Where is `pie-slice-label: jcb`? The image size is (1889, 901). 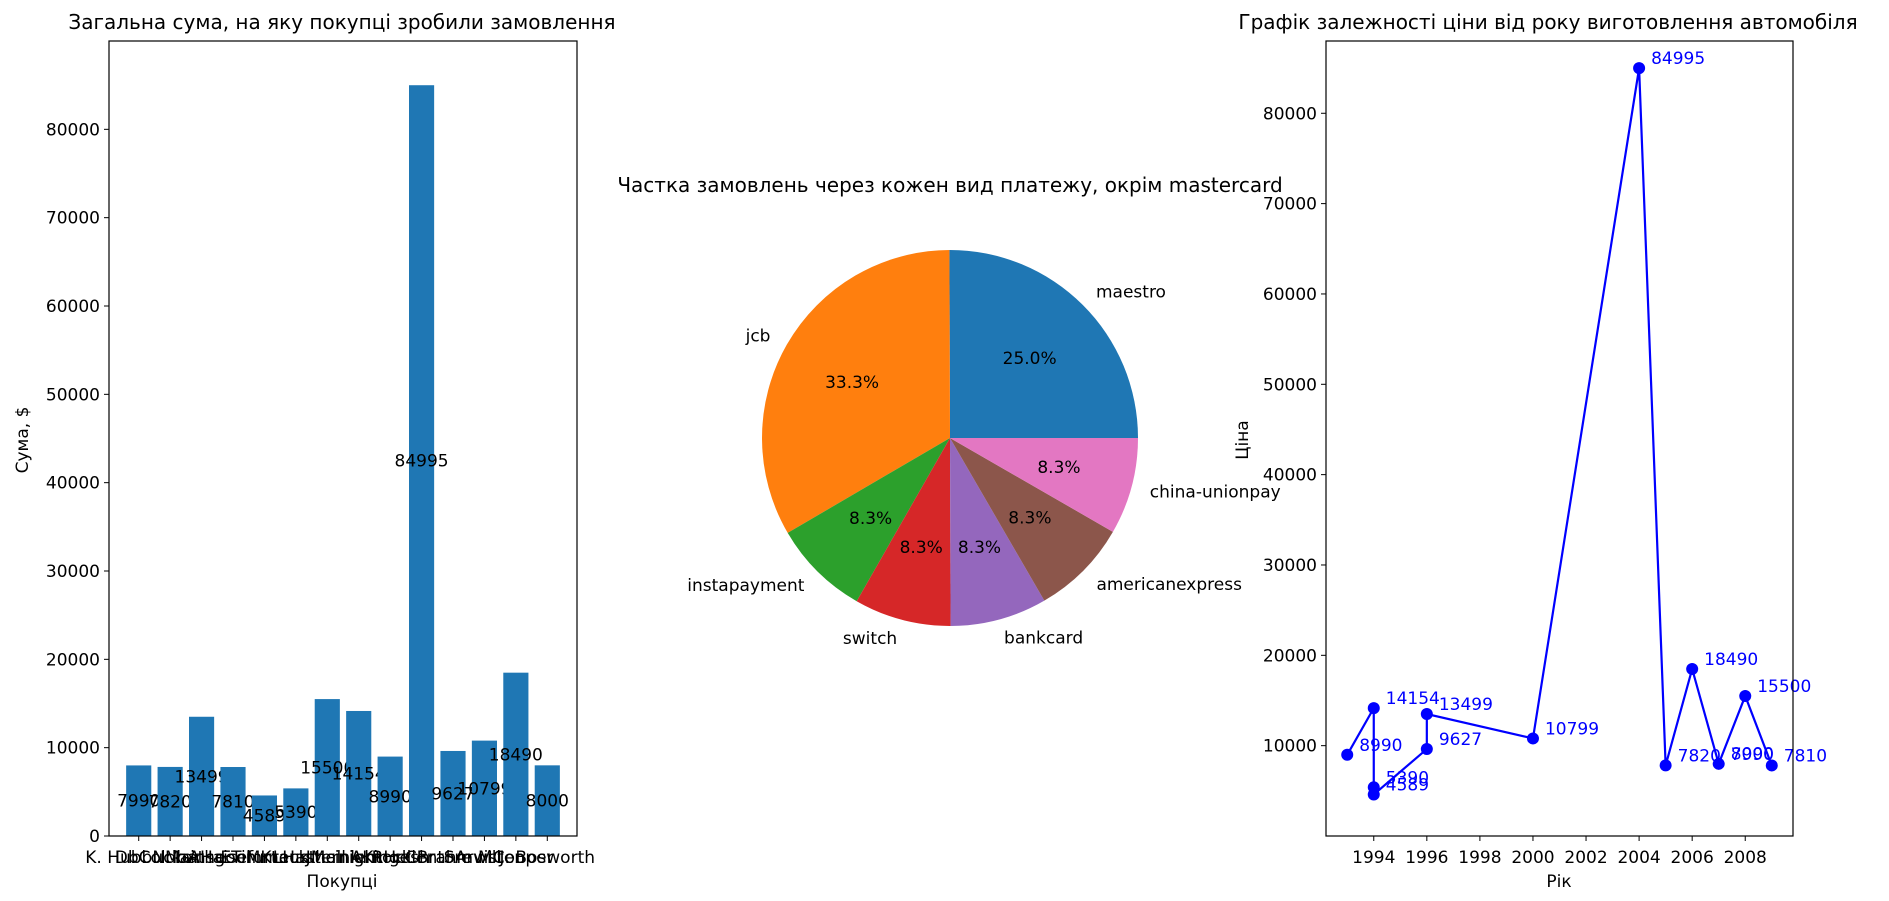 pie-slice-label: jcb is located at coordinates (758, 336).